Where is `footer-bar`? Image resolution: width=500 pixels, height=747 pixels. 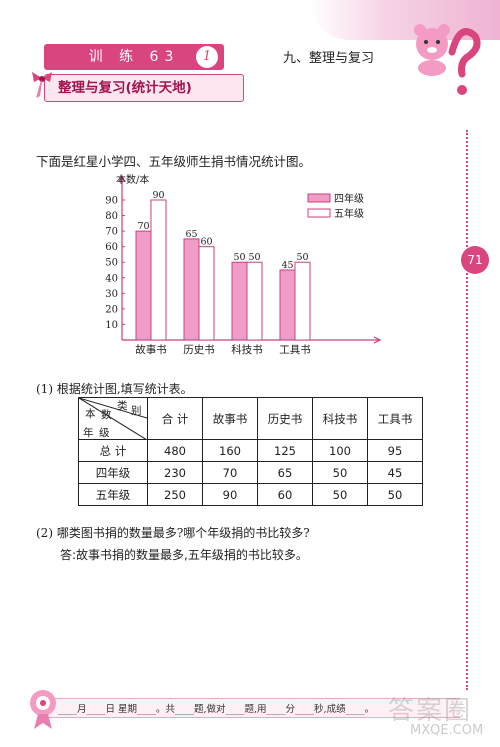 footer-bar is located at coordinates (250, 708).